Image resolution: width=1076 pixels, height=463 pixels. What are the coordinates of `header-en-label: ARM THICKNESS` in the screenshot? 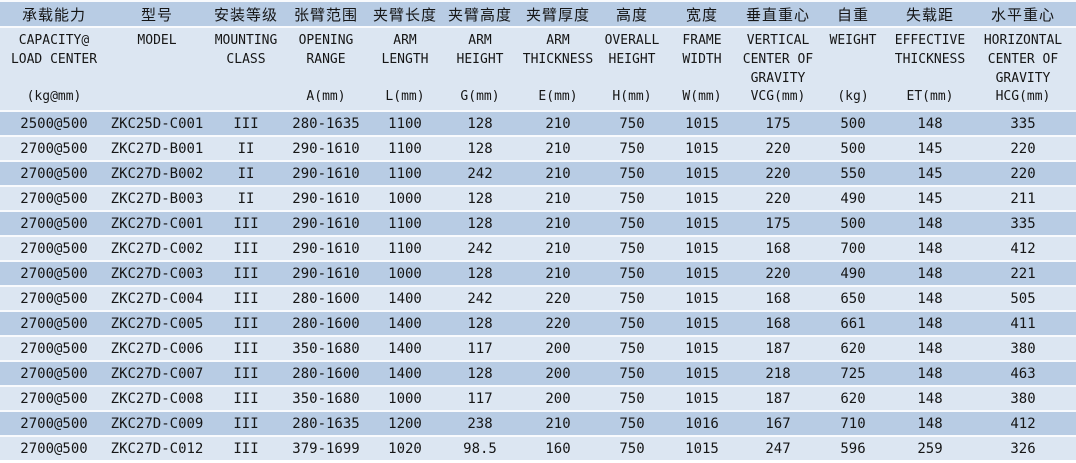 It's located at (558, 50).